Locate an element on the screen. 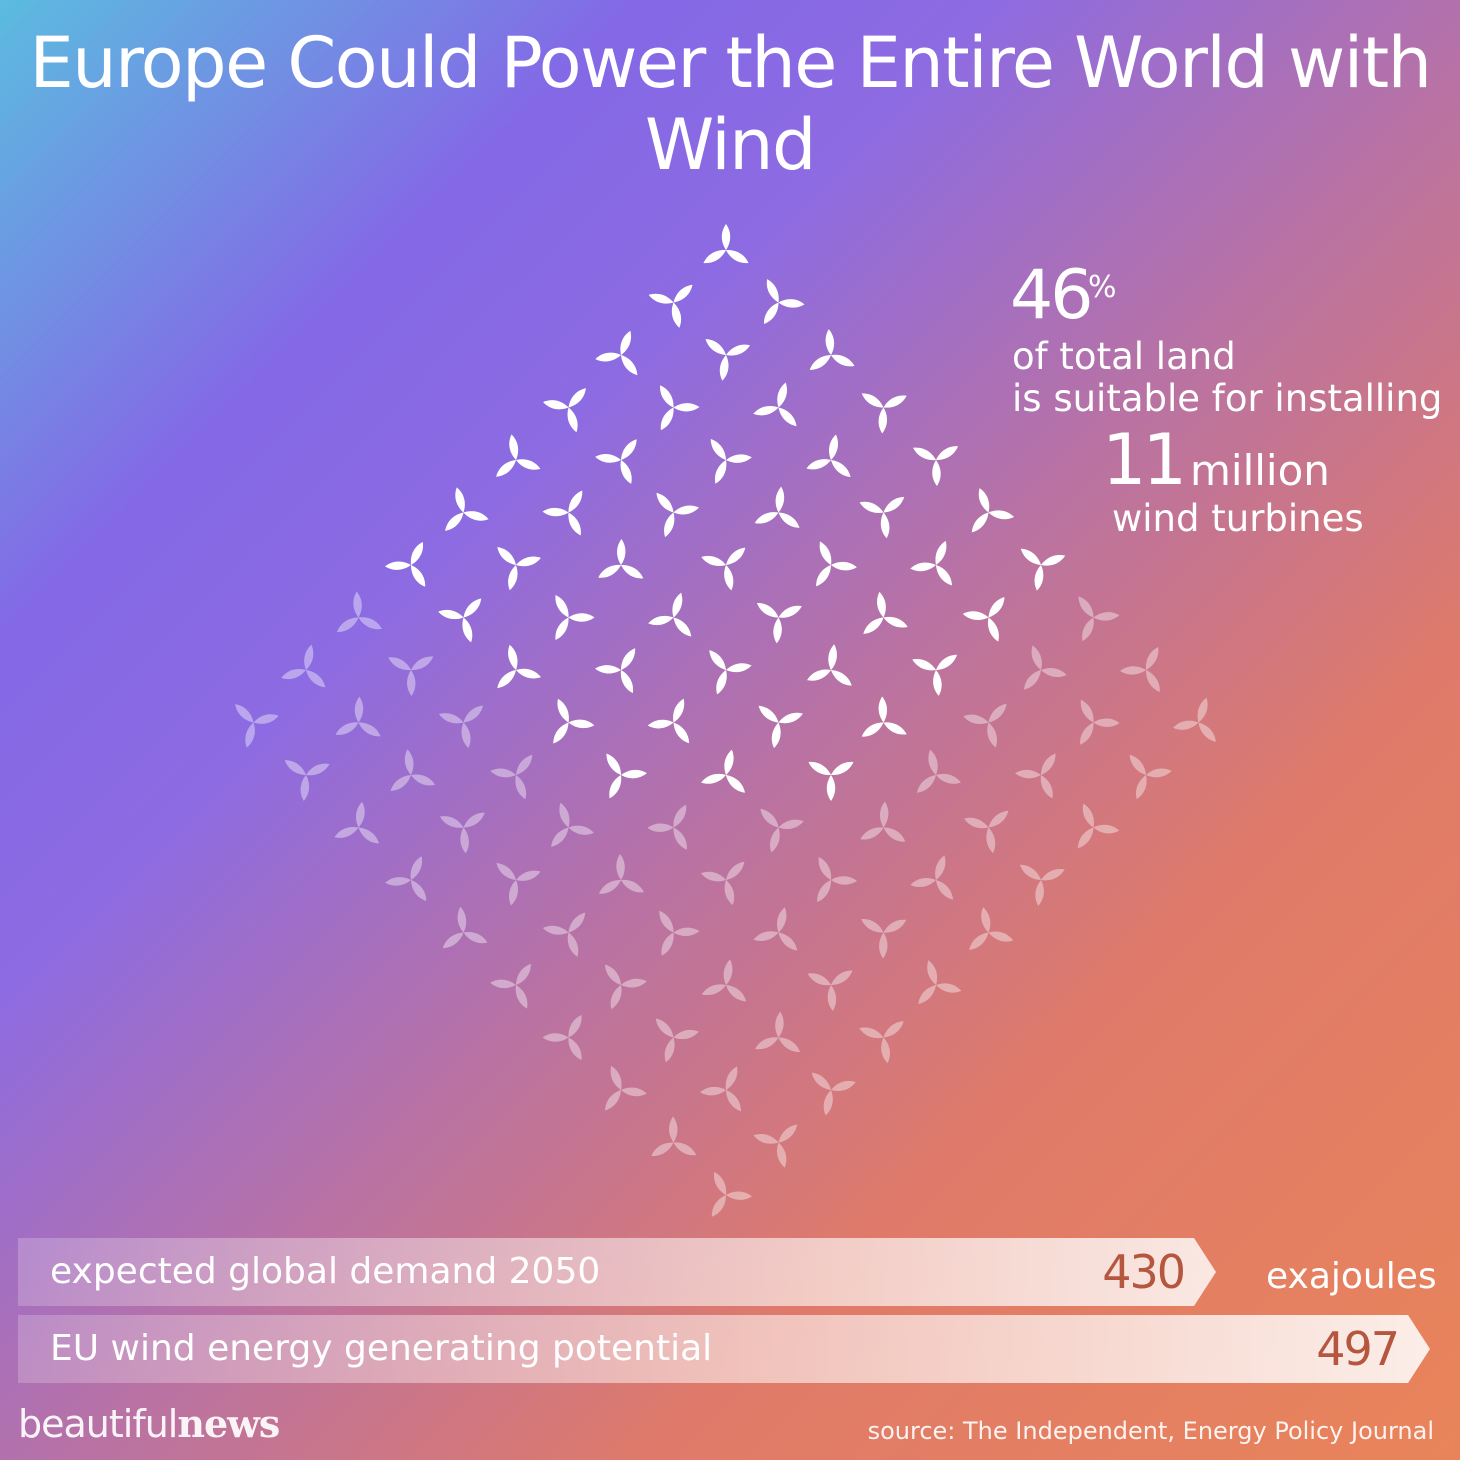 The width and height of the screenshot is (1460, 1460). brand-logo: beautifulnews is located at coordinates (149, 1424).